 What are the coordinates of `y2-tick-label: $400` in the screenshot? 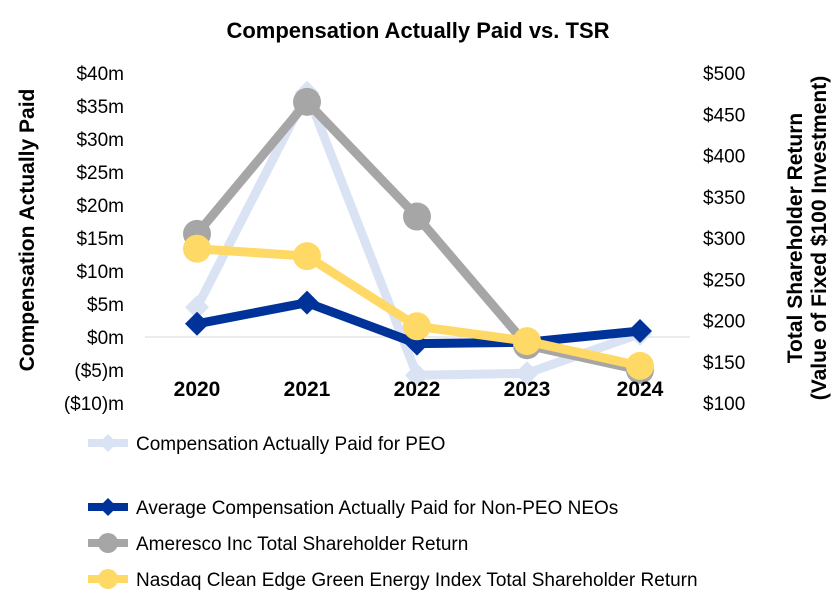 It's located at (724, 157).